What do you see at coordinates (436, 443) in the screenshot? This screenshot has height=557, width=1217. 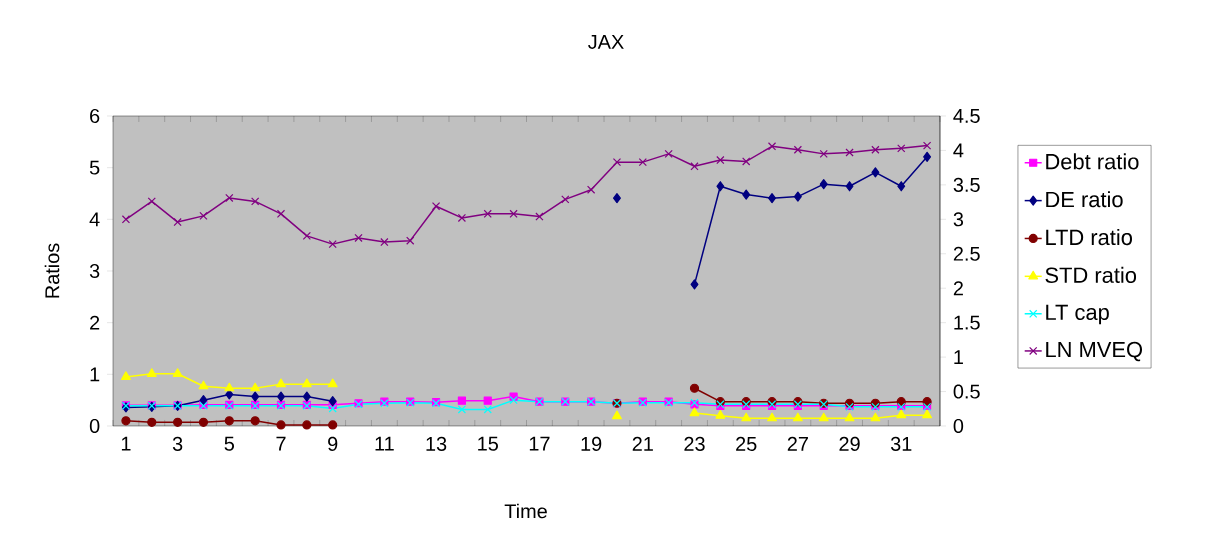 I see `x-tick-label: 13` at bounding box center [436, 443].